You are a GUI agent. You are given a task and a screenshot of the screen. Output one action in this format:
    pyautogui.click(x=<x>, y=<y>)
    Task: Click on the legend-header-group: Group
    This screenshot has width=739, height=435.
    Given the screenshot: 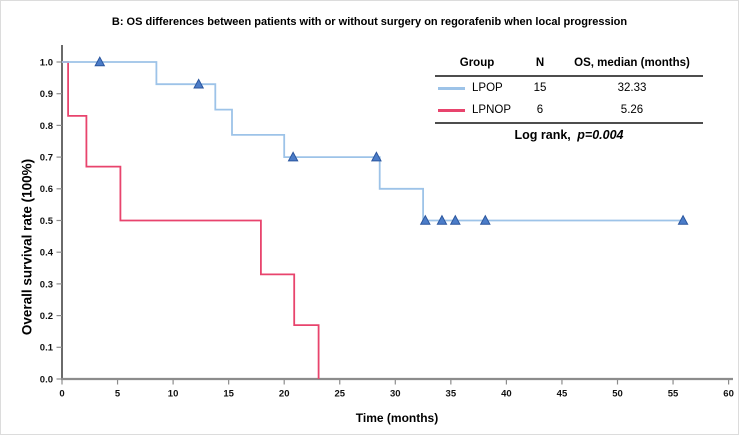 What is the action you would take?
    pyautogui.click(x=477, y=63)
    